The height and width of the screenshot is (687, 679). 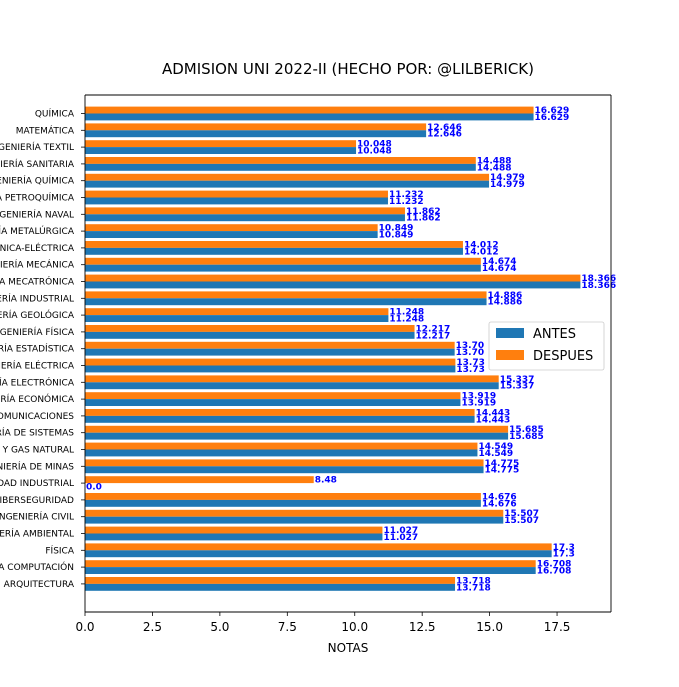 What do you see at coordinates (199, 480) in the screenshot?
I see `bar-despues-ingenieria-de-higiene-y-seguridad-industrial` at bounding box center [199, 480].